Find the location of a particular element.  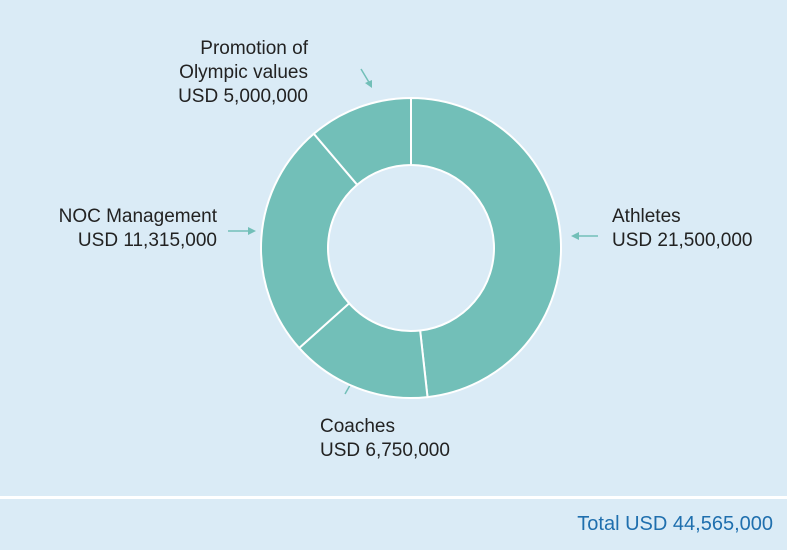

category-label: Promotion of Olympic values is located at coordinates (243, 60).